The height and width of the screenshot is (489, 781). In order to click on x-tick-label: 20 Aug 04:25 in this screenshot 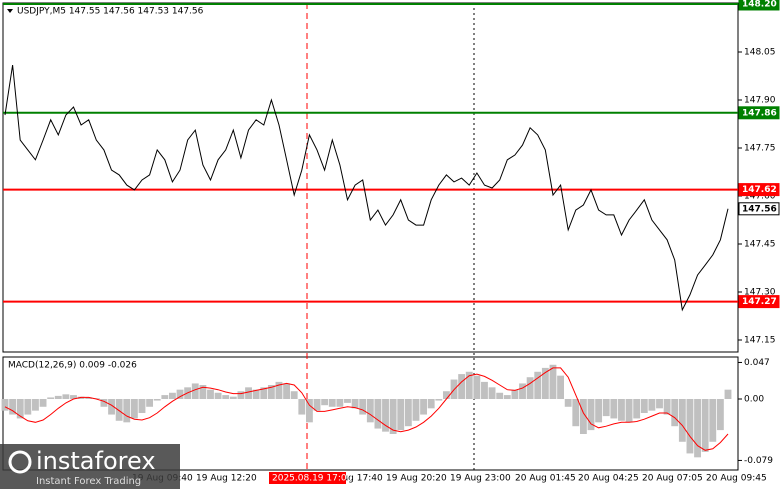, I will do `click(608, 479)`.